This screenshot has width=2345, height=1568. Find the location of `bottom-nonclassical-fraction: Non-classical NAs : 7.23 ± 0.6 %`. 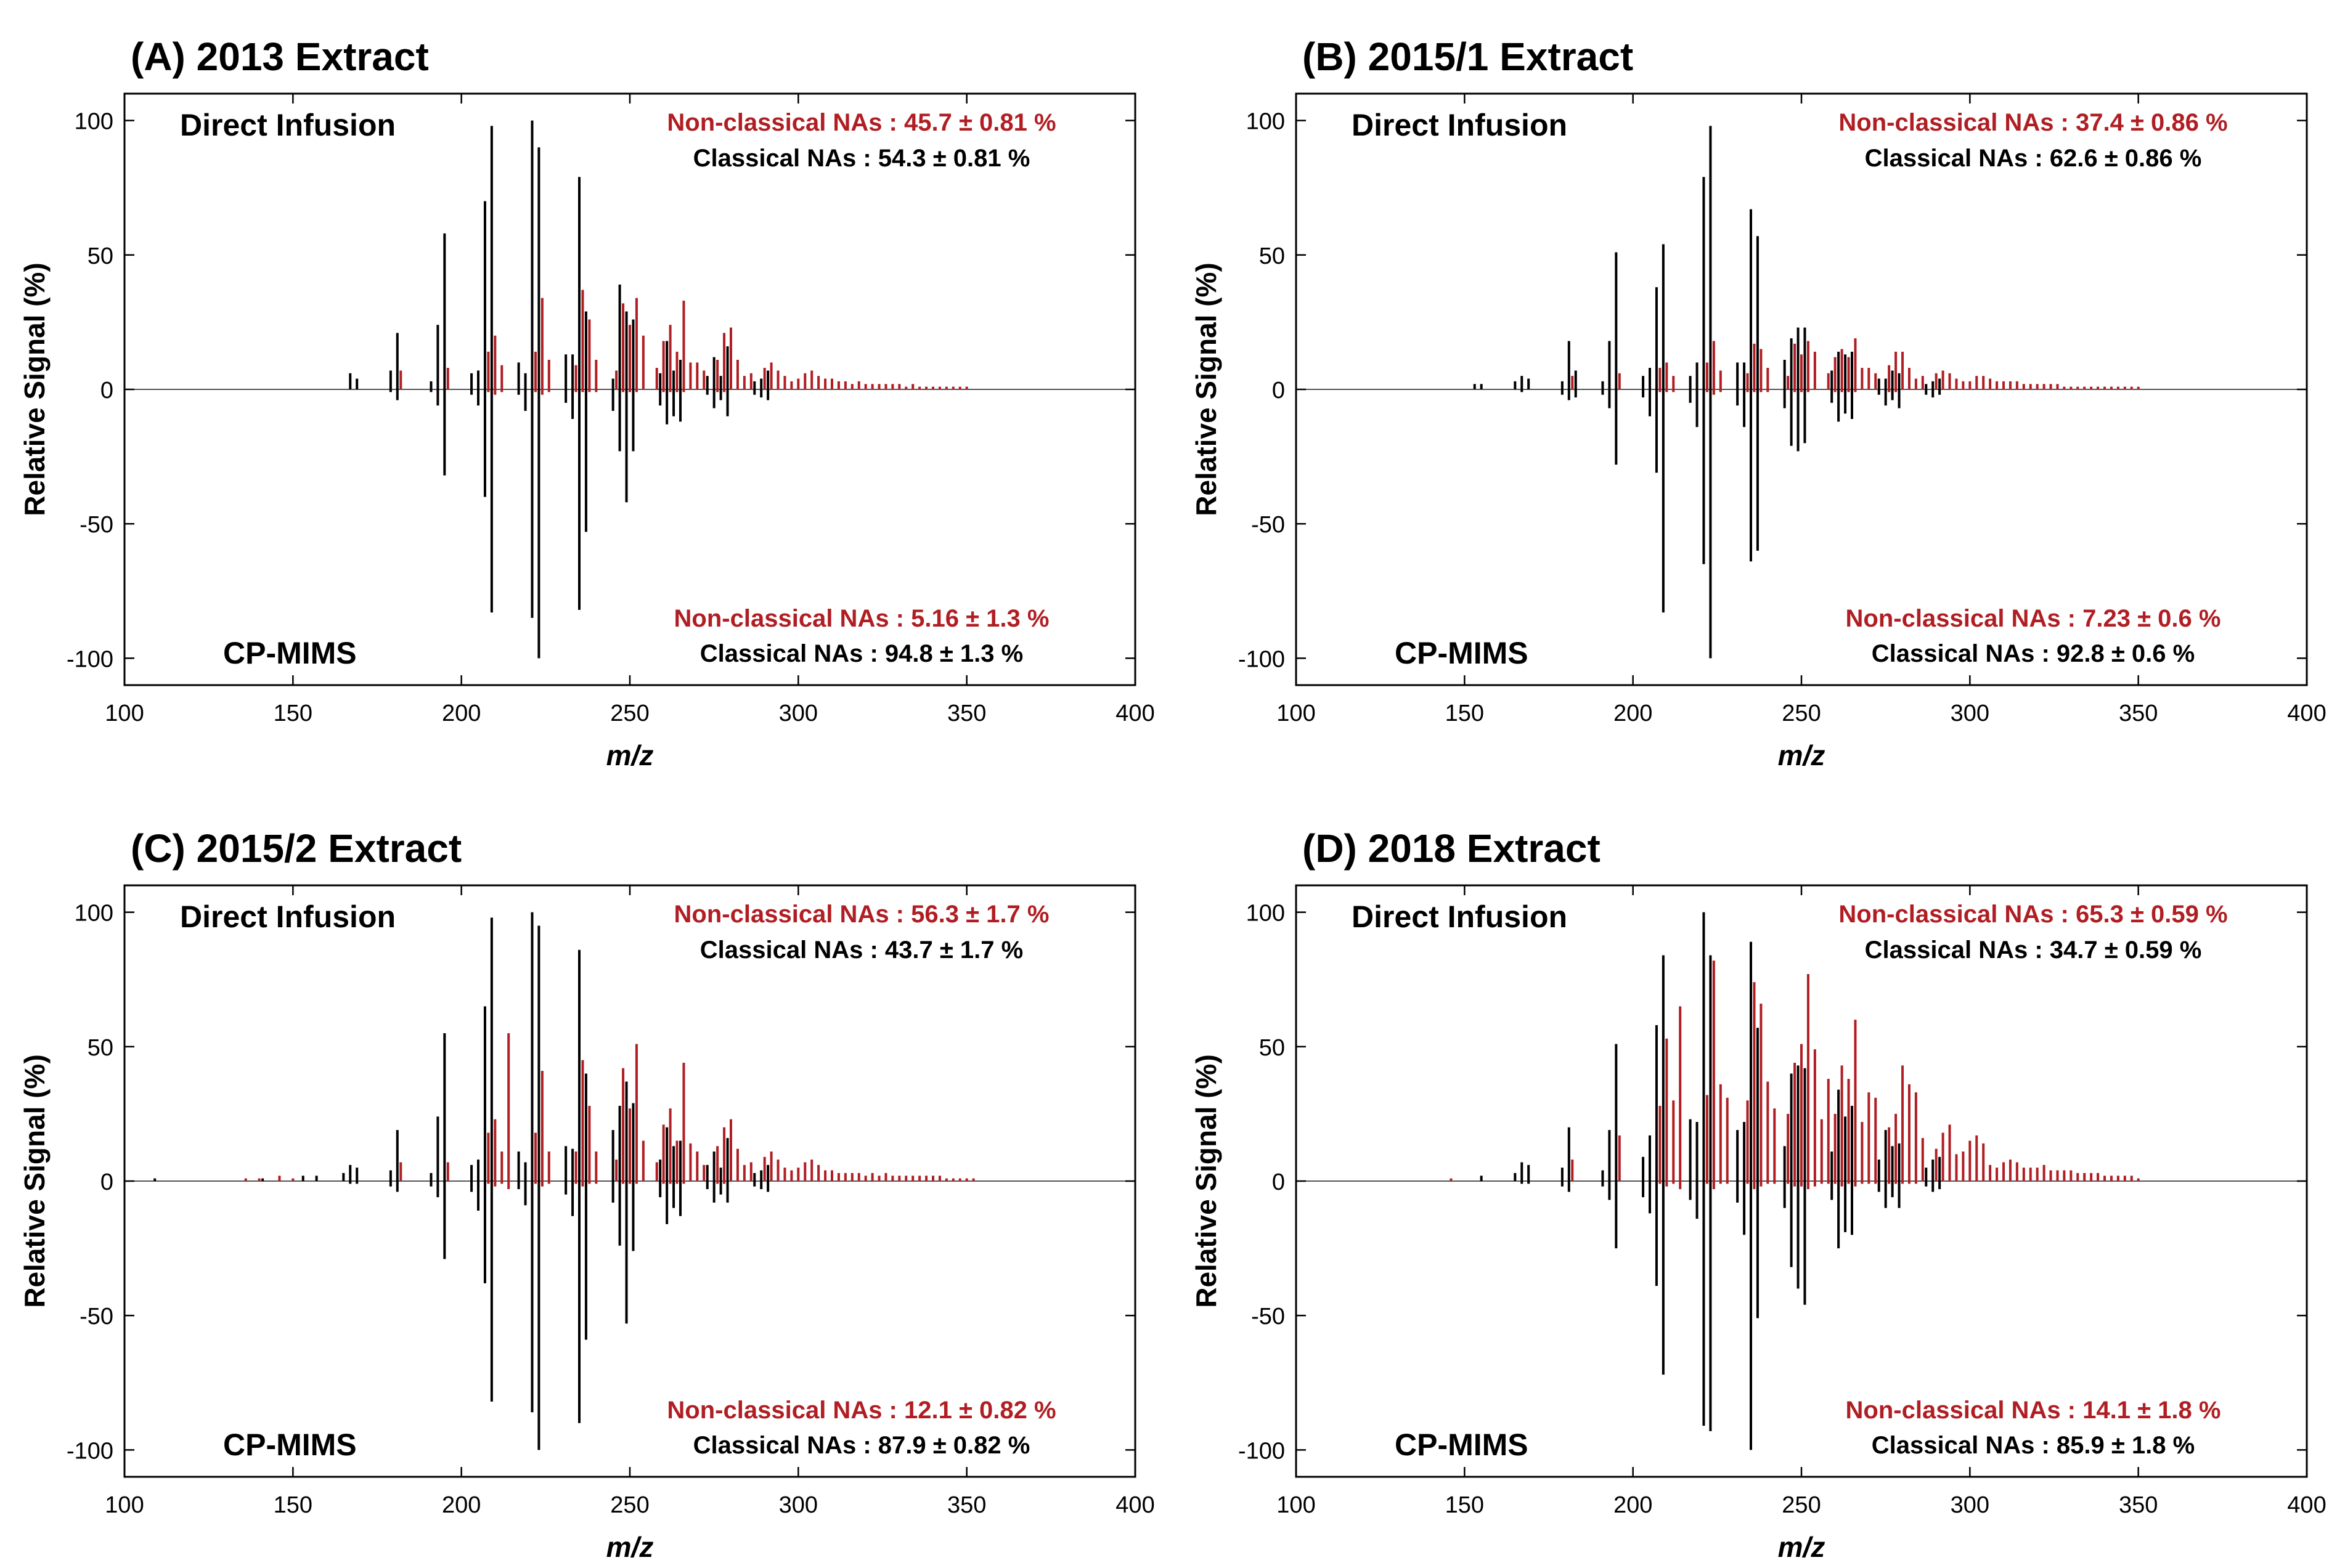

bottom-nonclassical-fraction: Non-classical NAs : 7.23 ± 0.6 % is located at coordinates (2033, 618).